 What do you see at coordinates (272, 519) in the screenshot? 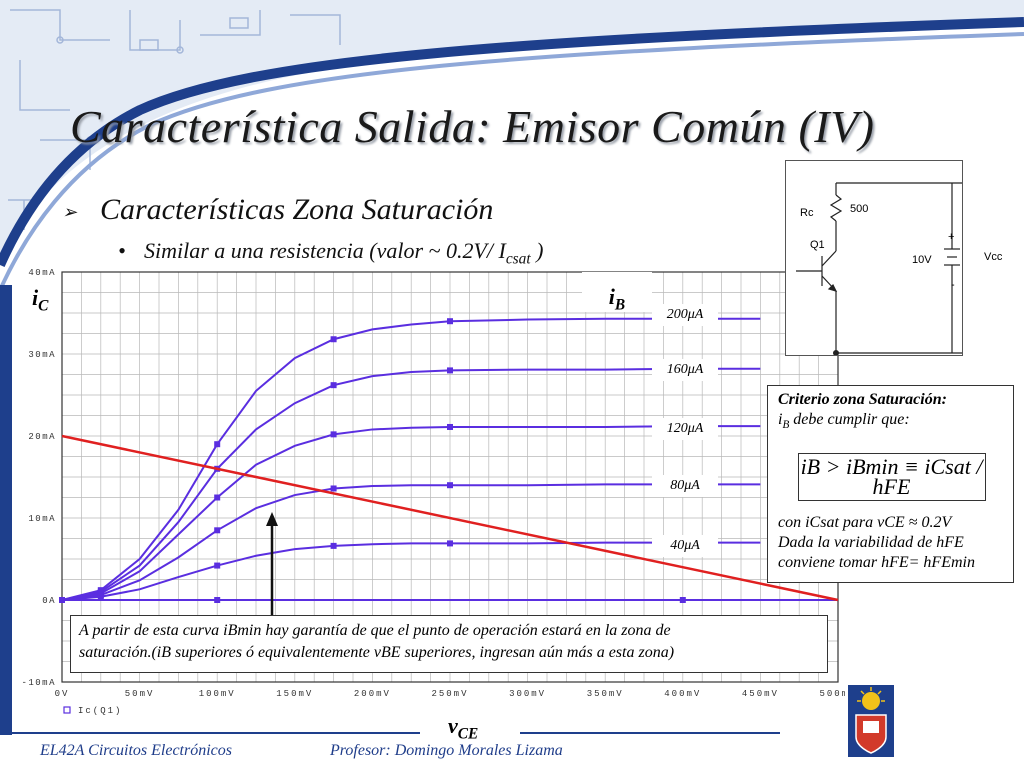
I see `arrow-up-icon` at bounding box center [272, 519].